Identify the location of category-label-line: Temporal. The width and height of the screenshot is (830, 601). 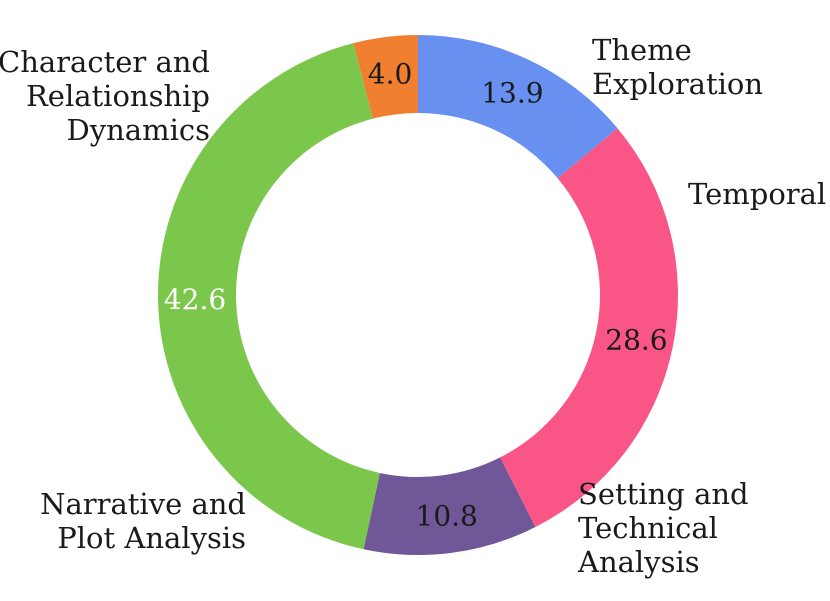
(757, 194).